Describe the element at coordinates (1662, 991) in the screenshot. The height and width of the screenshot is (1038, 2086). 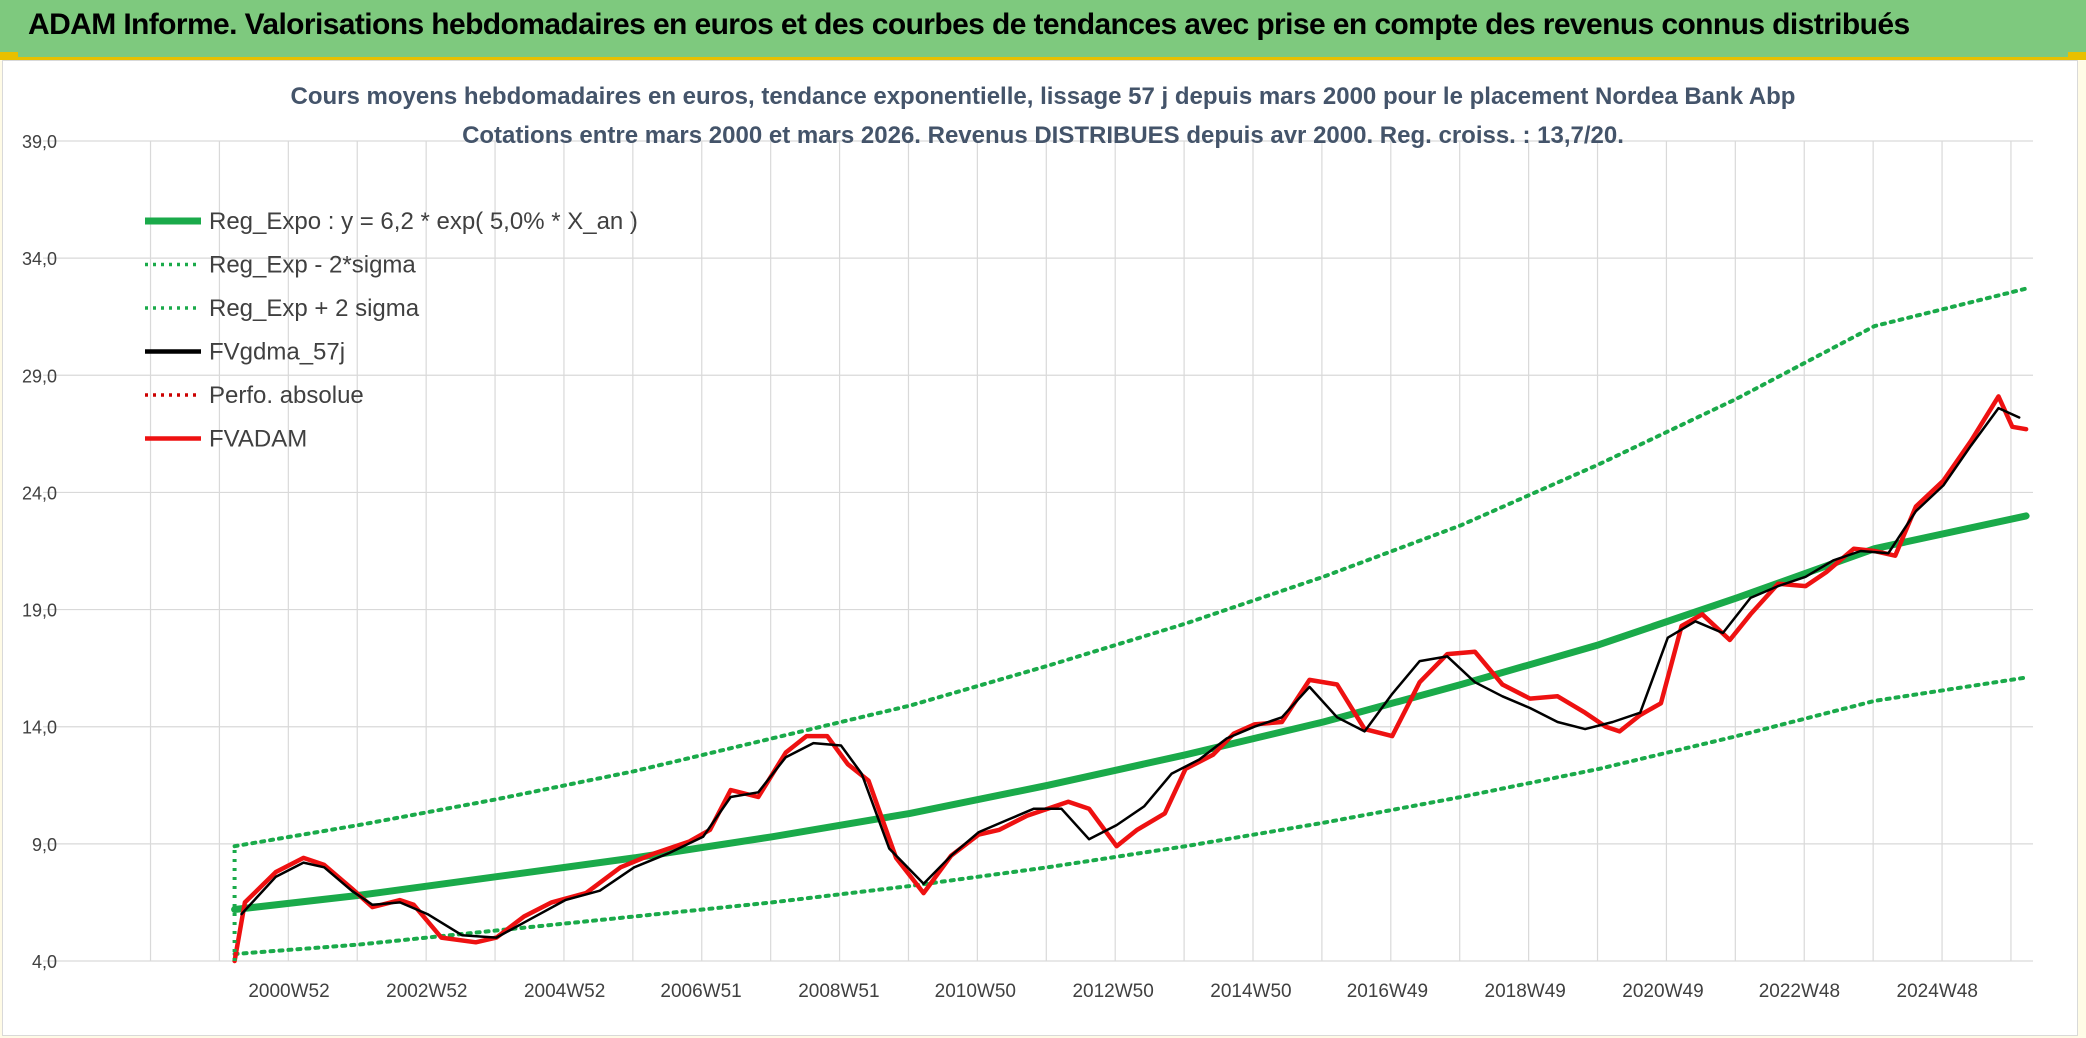
I see `x-tick-label: 2020W49` at that location.